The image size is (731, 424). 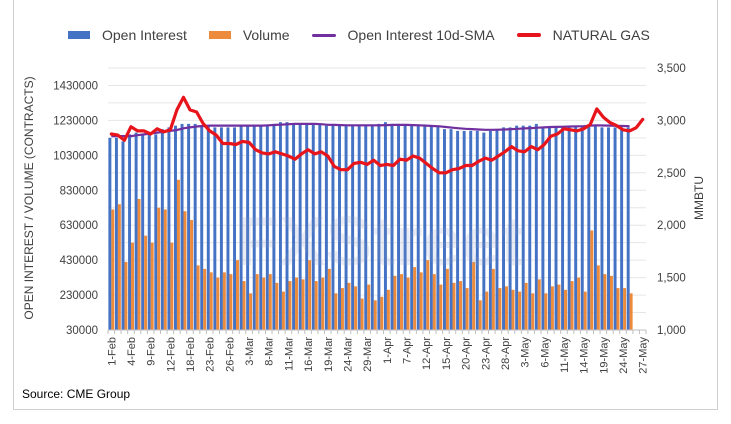 I want to click on legend-swatch-open-interest, so click(x=79, y=35).